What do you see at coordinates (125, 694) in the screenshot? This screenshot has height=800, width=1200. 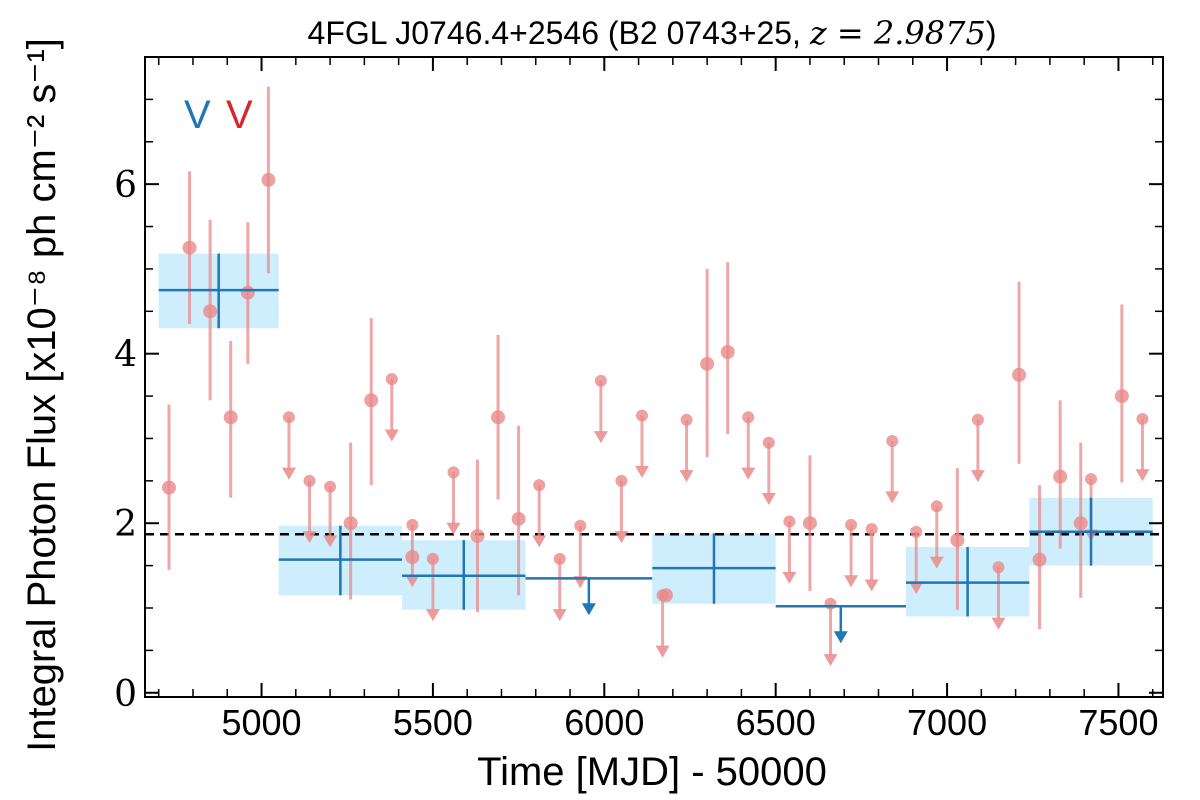 I see `y-tick-label: 0` at bounding box center [125, 694].